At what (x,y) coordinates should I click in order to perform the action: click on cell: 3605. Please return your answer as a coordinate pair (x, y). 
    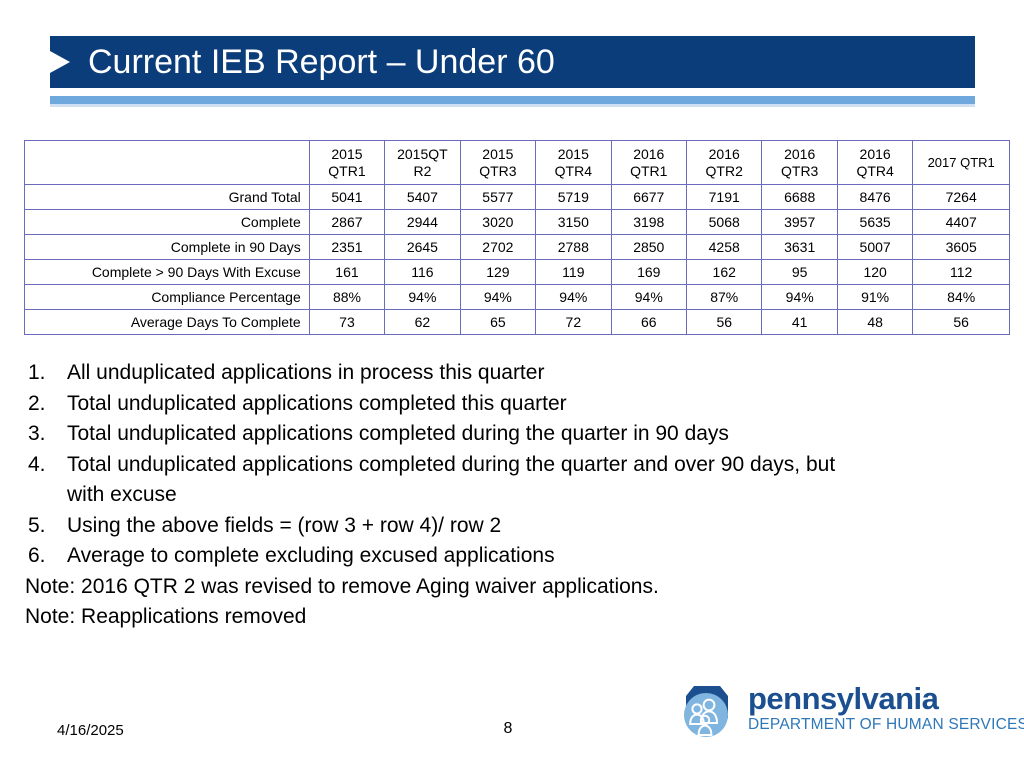
    Looking at the image, I should click on (961, 247).